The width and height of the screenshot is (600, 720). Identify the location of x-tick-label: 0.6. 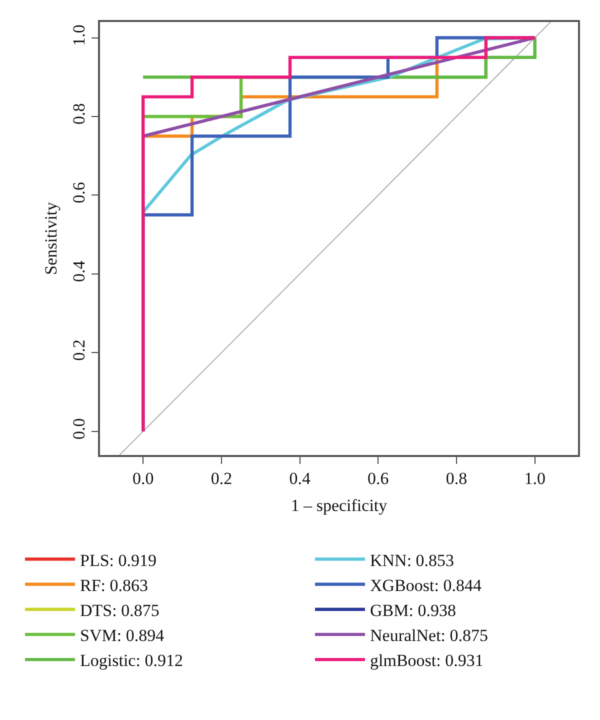
(378, 478).